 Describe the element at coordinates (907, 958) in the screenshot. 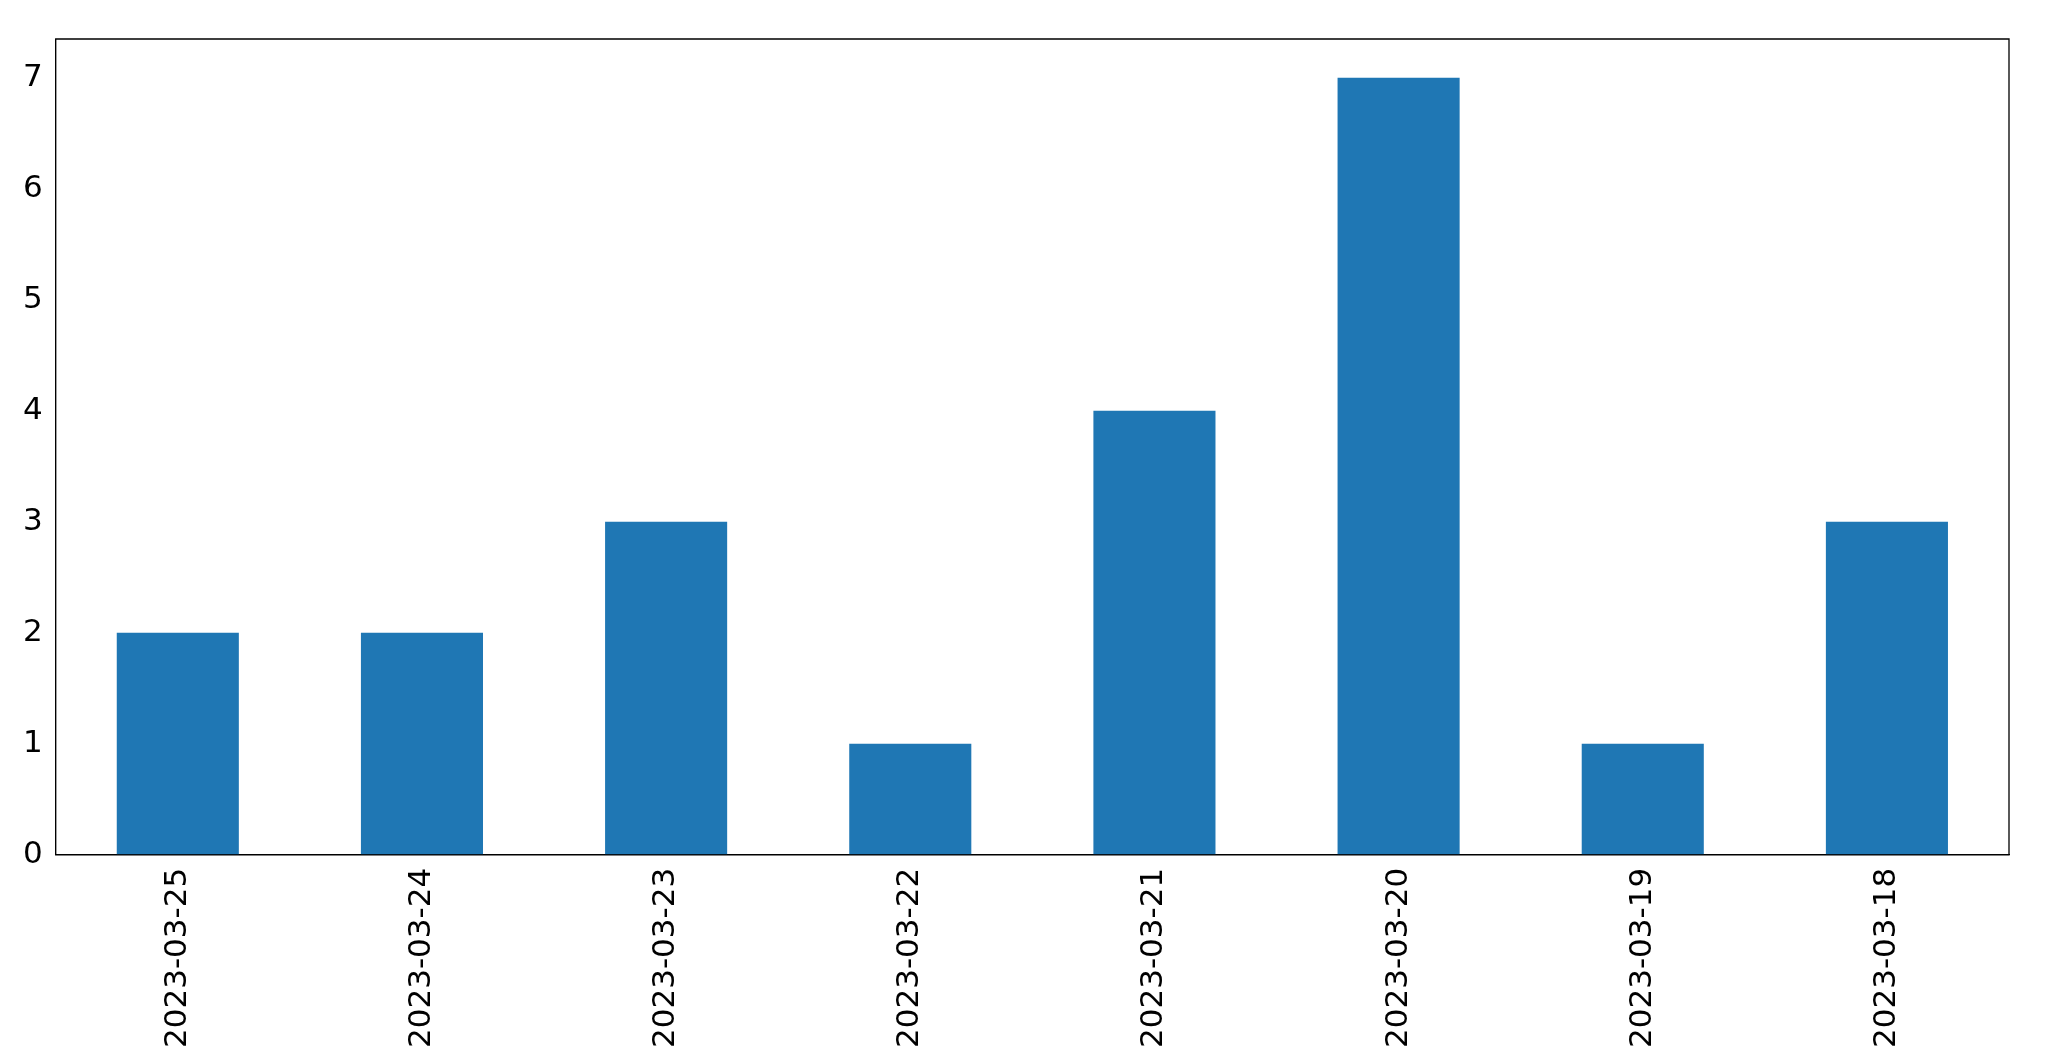

I see `x-tick-label: 2023-03-22` at that location.